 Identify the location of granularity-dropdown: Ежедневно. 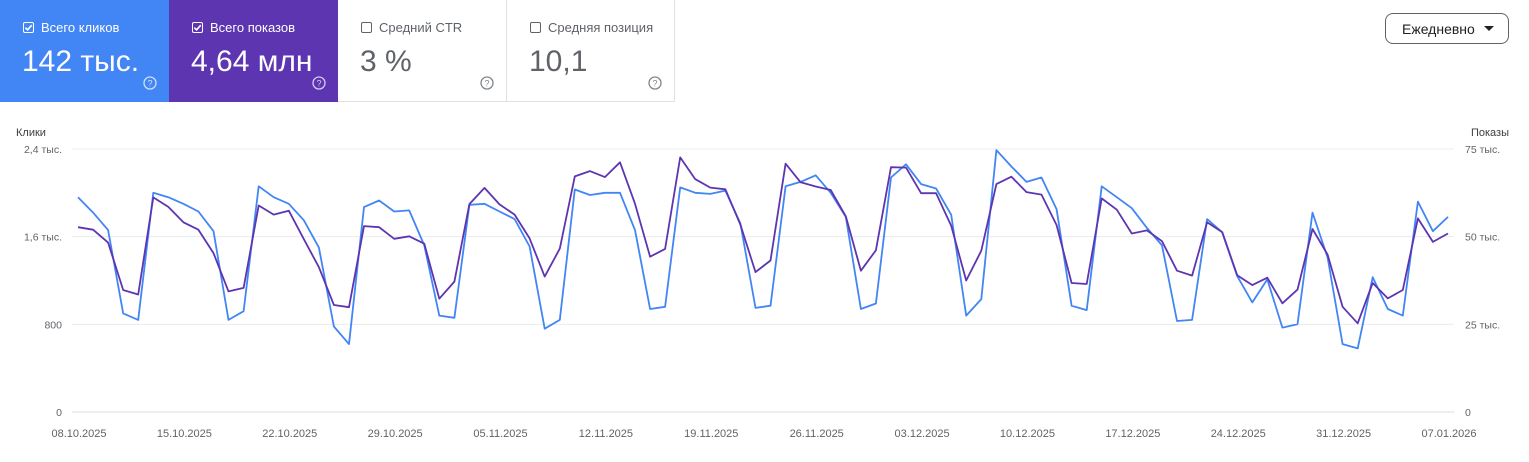
(1447, 28).